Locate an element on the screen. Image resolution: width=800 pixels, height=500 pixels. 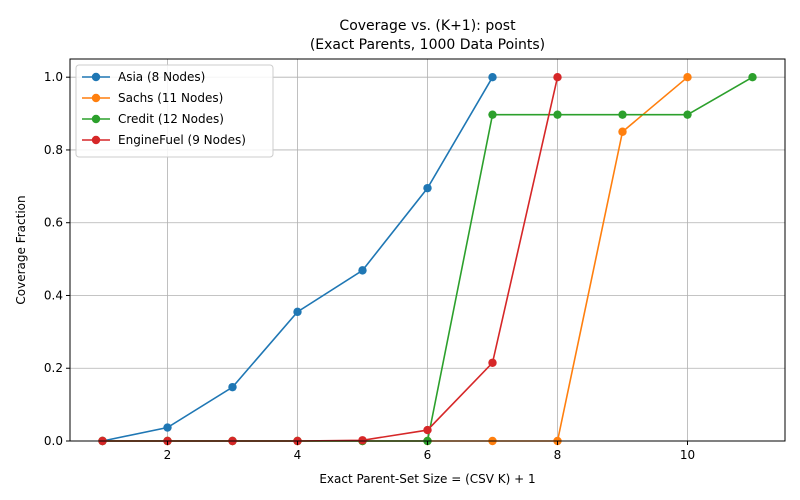
chart-title: Coverage vs. (K+1): post is located at coordinates (427, 26).